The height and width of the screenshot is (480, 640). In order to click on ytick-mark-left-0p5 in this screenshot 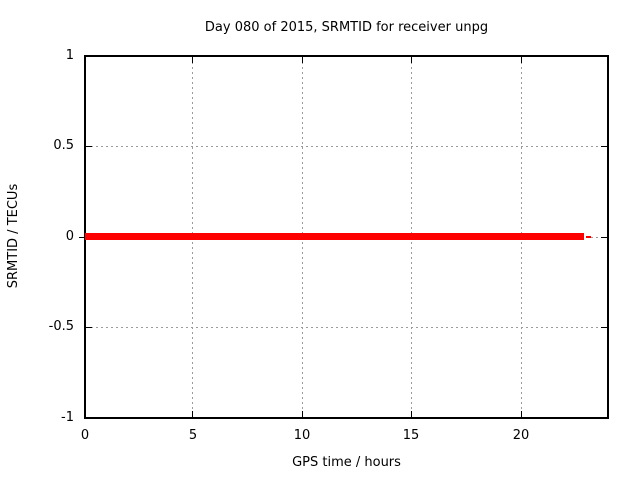, I will do `click(89, 146)`.